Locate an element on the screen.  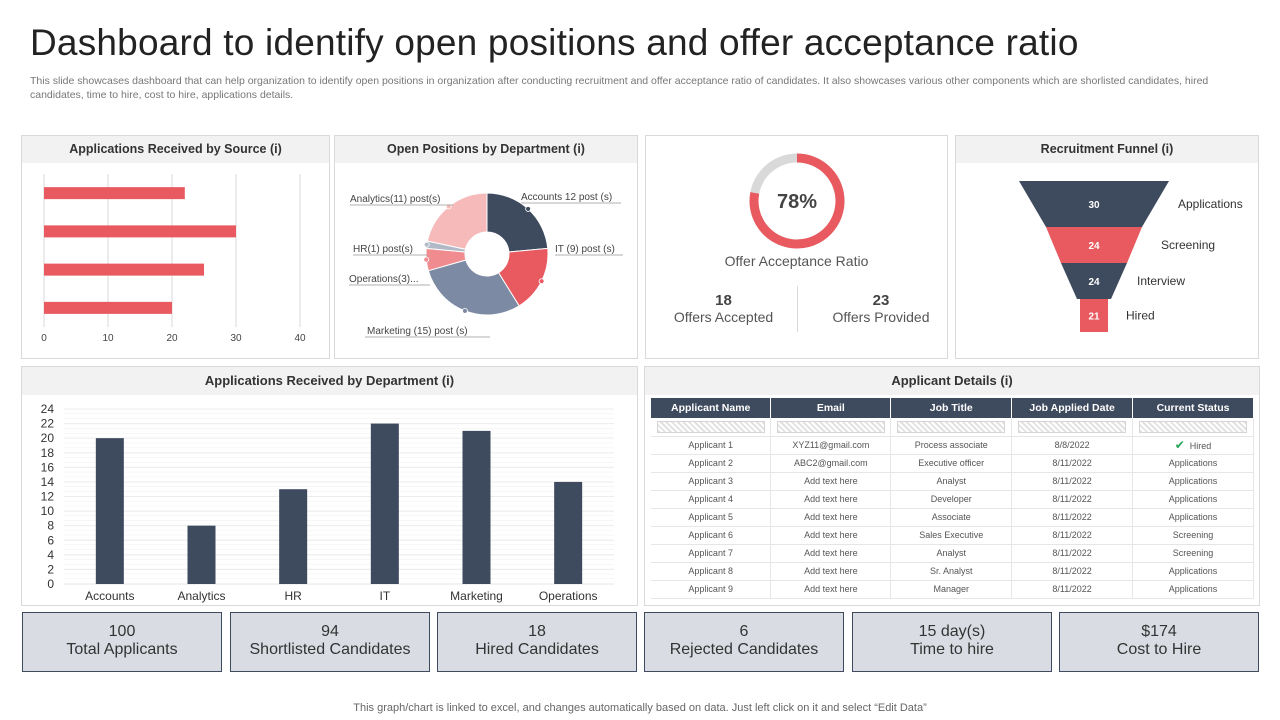
col-job-title: Job Title is located at coordinates (951, 408).